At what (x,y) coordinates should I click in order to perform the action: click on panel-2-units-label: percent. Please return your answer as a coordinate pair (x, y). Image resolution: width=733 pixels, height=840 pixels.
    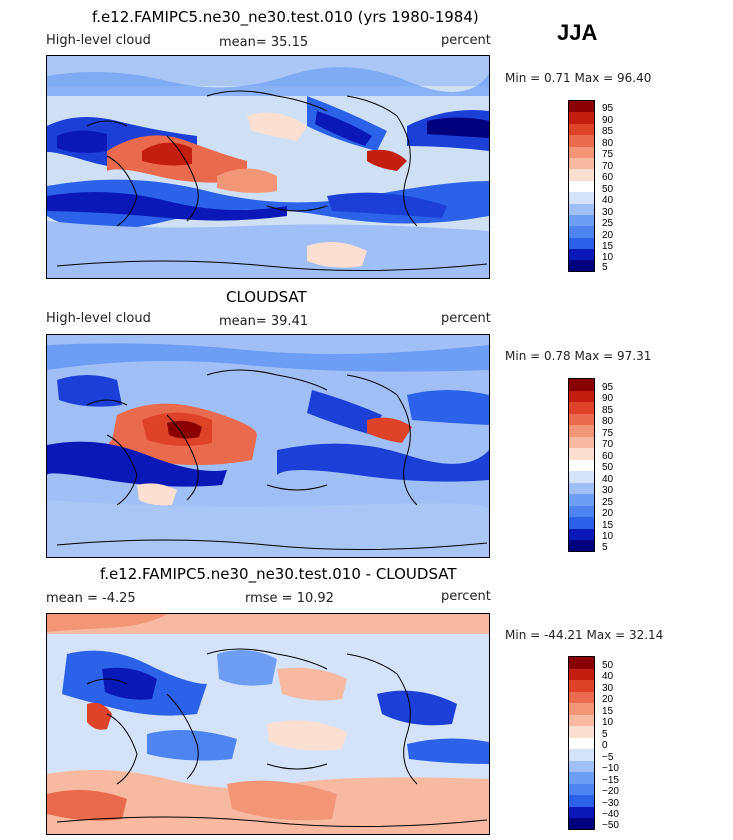
    Looking at the image, I should click on (466, 318).